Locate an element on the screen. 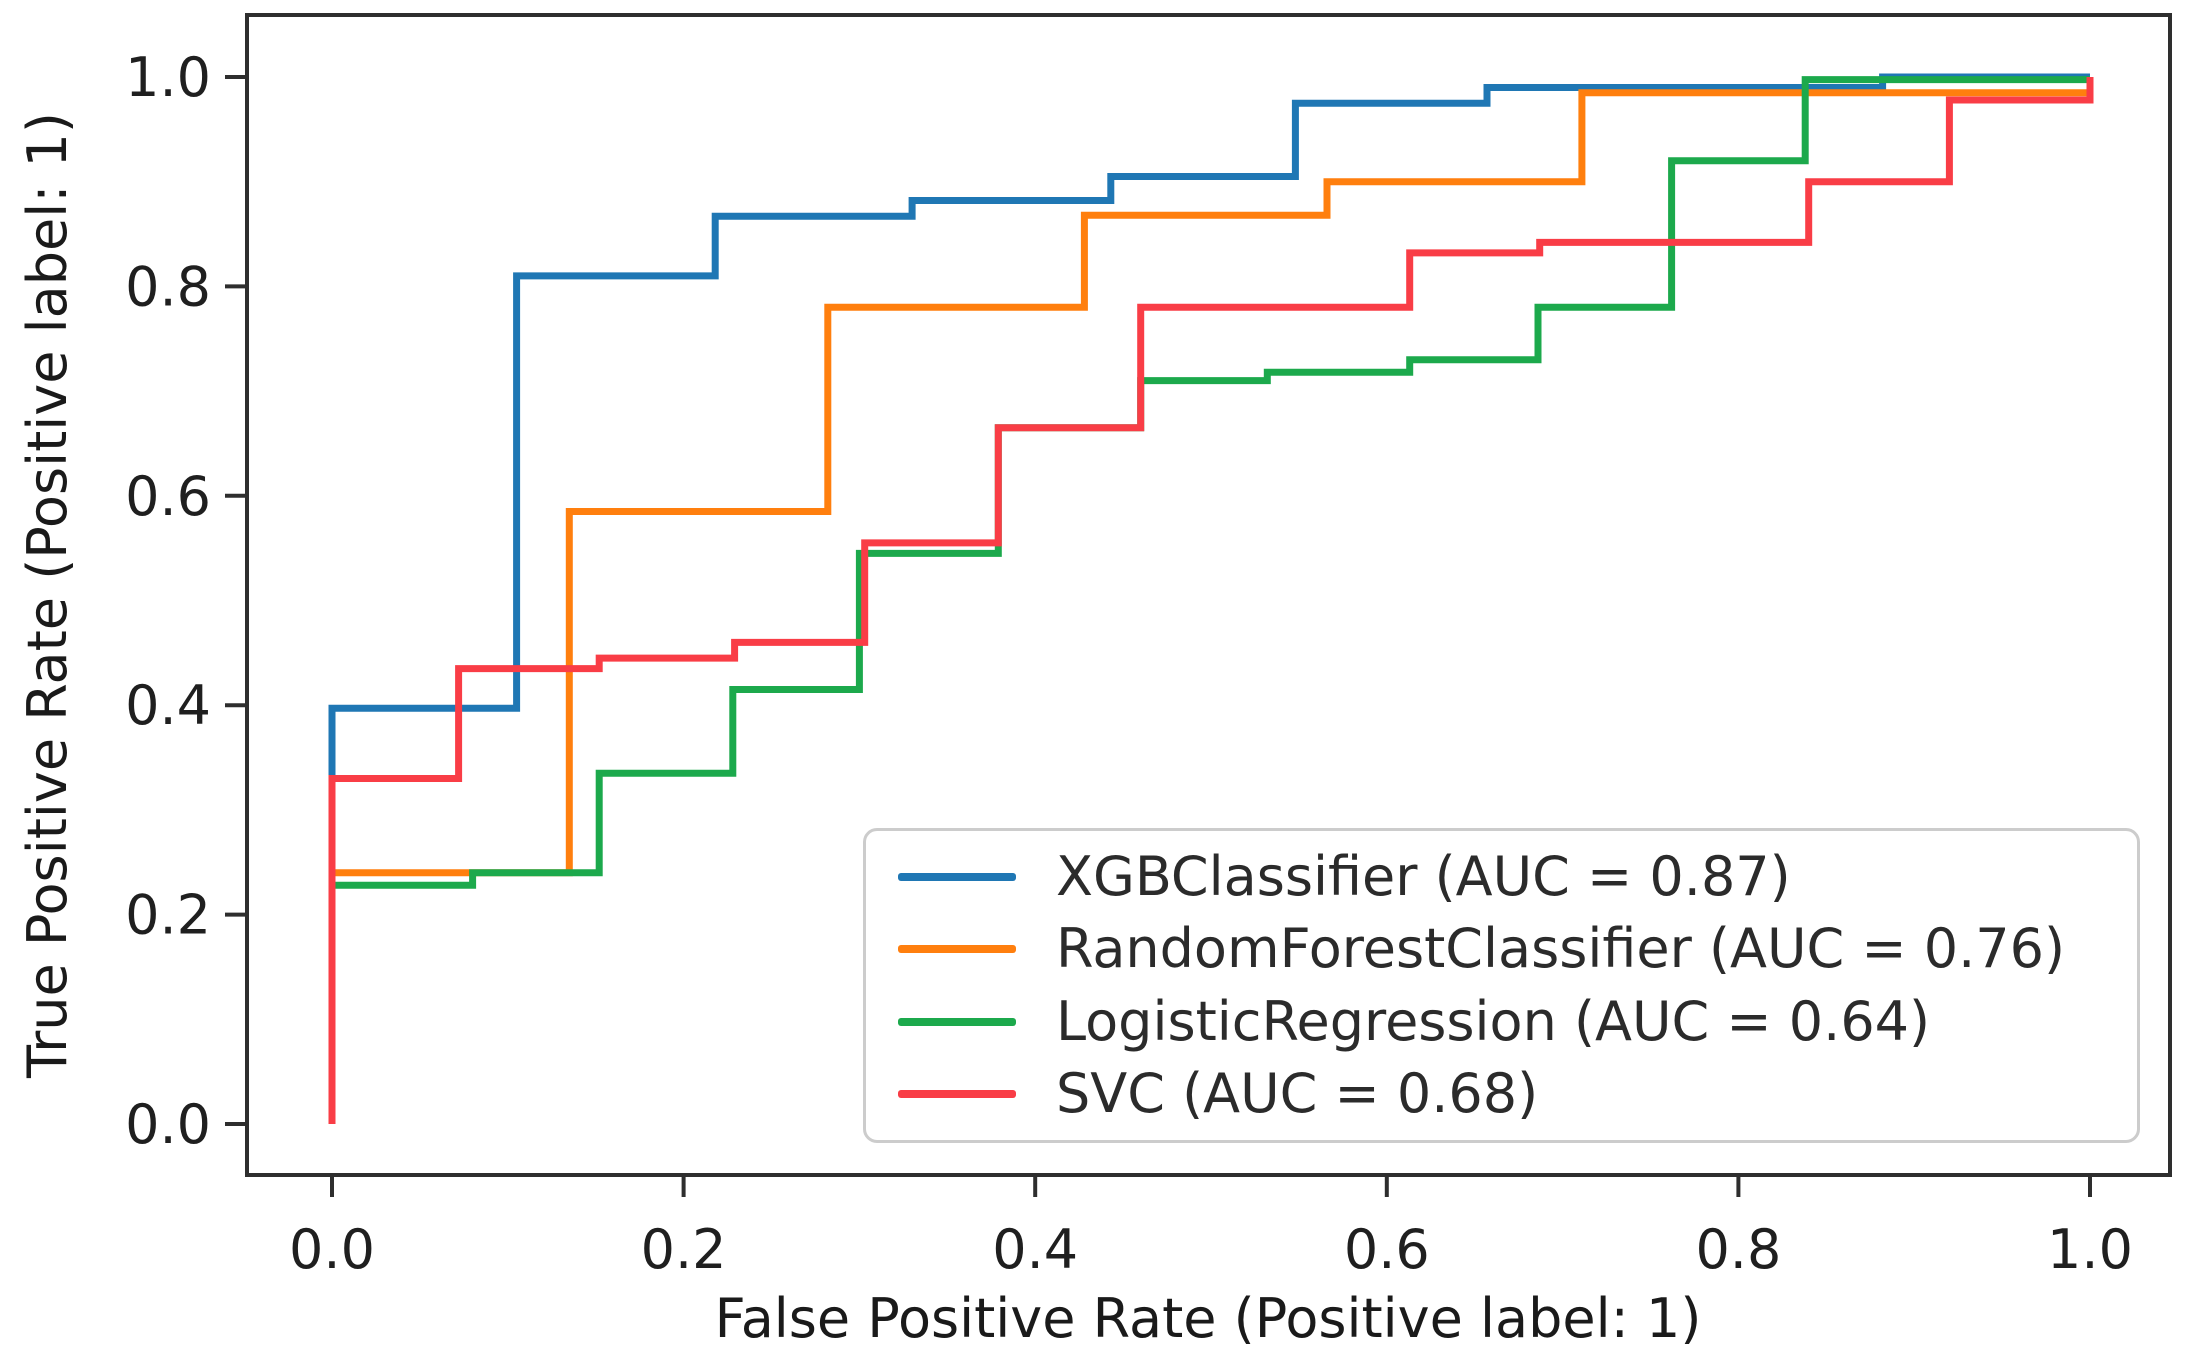  legend-item-label: SVC (AUC = 0.68) is located at coordinates (1297, 1094).